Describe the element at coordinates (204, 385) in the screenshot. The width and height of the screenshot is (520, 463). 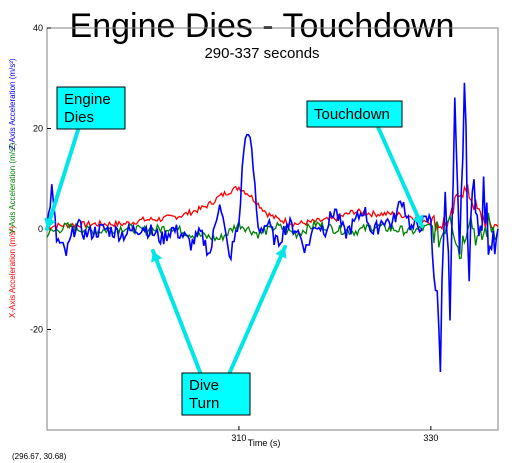
I see `annotation-dive-turn-line1: Dive` at that location.